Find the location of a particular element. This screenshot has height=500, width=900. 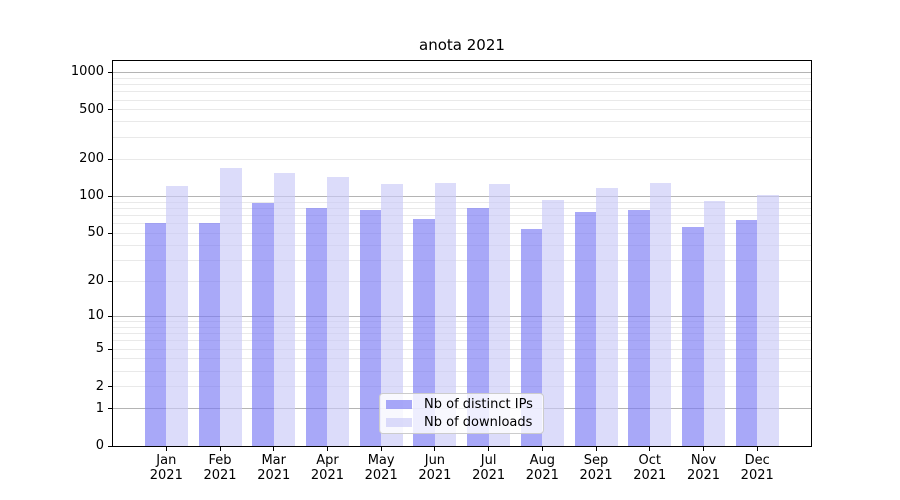

x-tick-label: Jul 2021 is located at coordinates (489, 468).